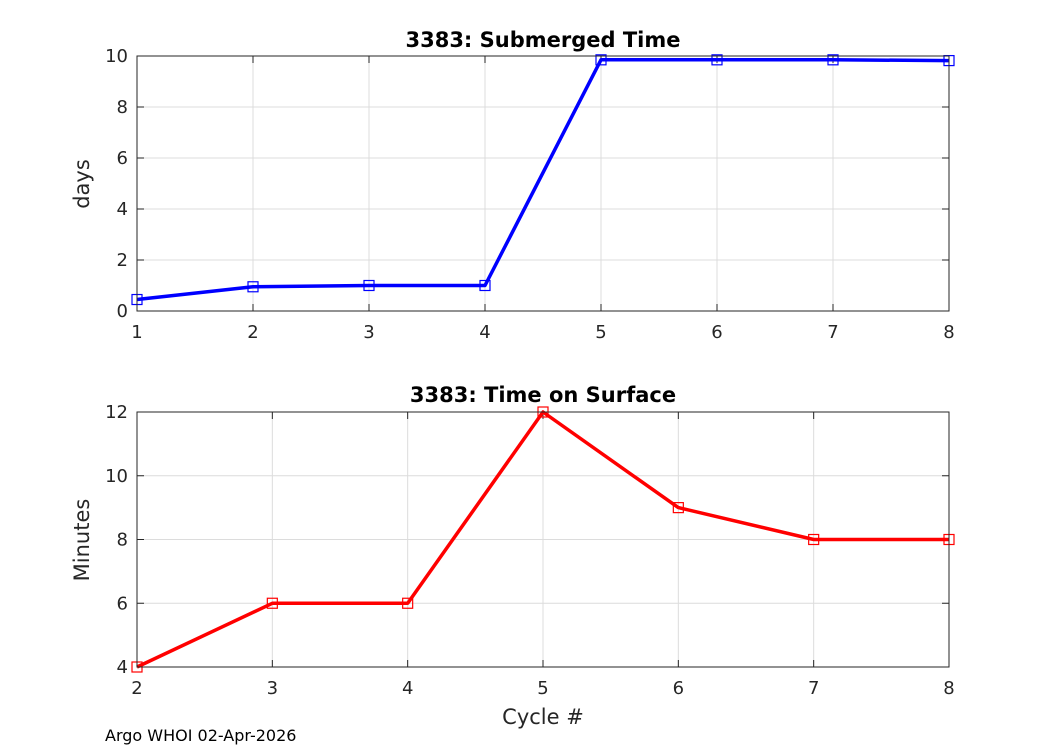  I want to click on submerged-time-x-tick-label: 4, so click(484, 332).